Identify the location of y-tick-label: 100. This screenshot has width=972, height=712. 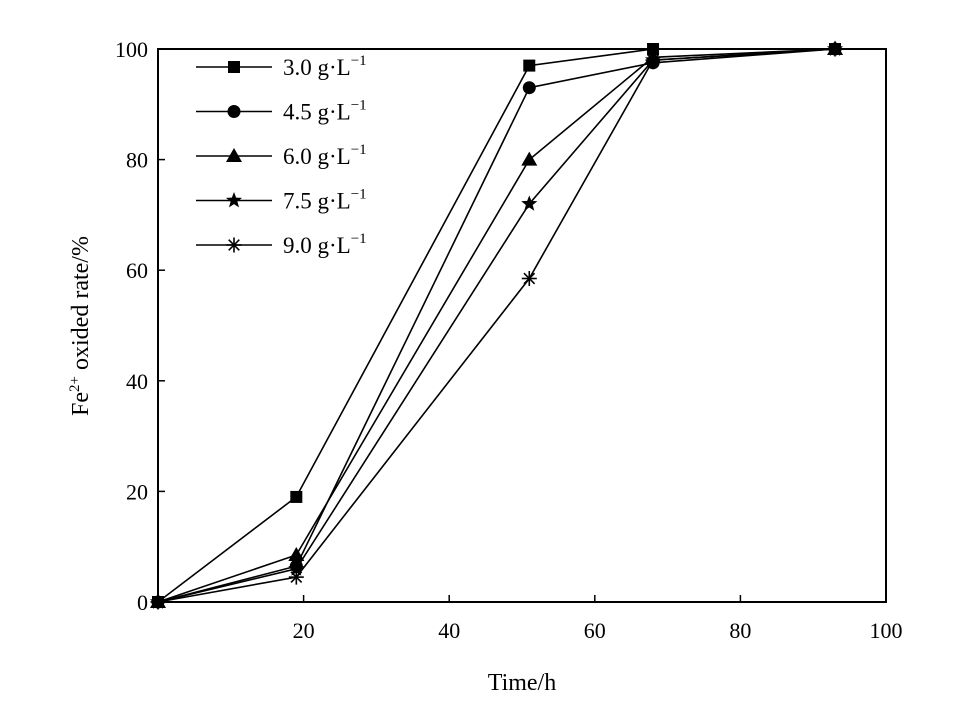
(131, 49).